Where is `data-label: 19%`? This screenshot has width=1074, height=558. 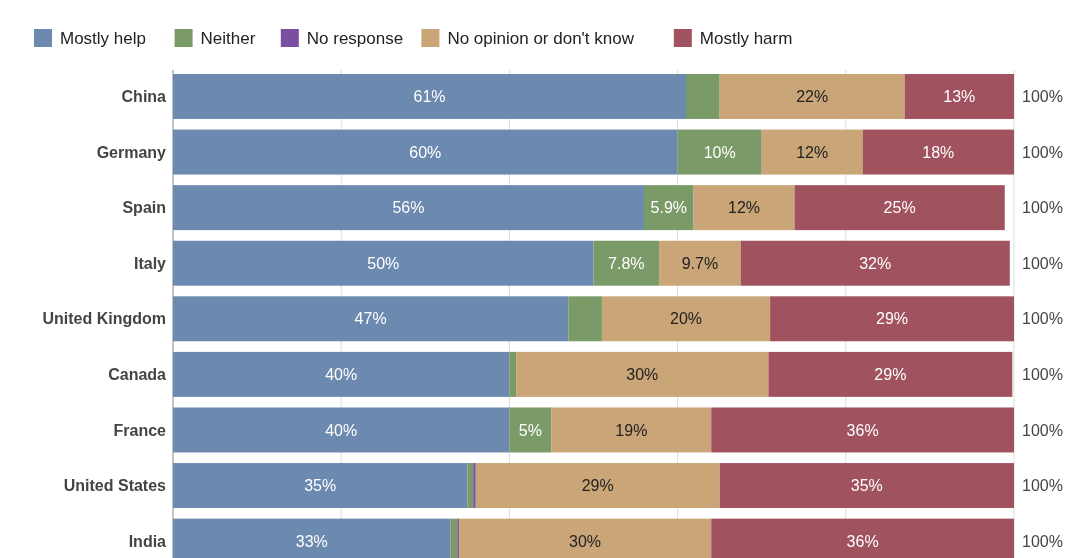 data-label: 19% is located at coordinates (631, 430).